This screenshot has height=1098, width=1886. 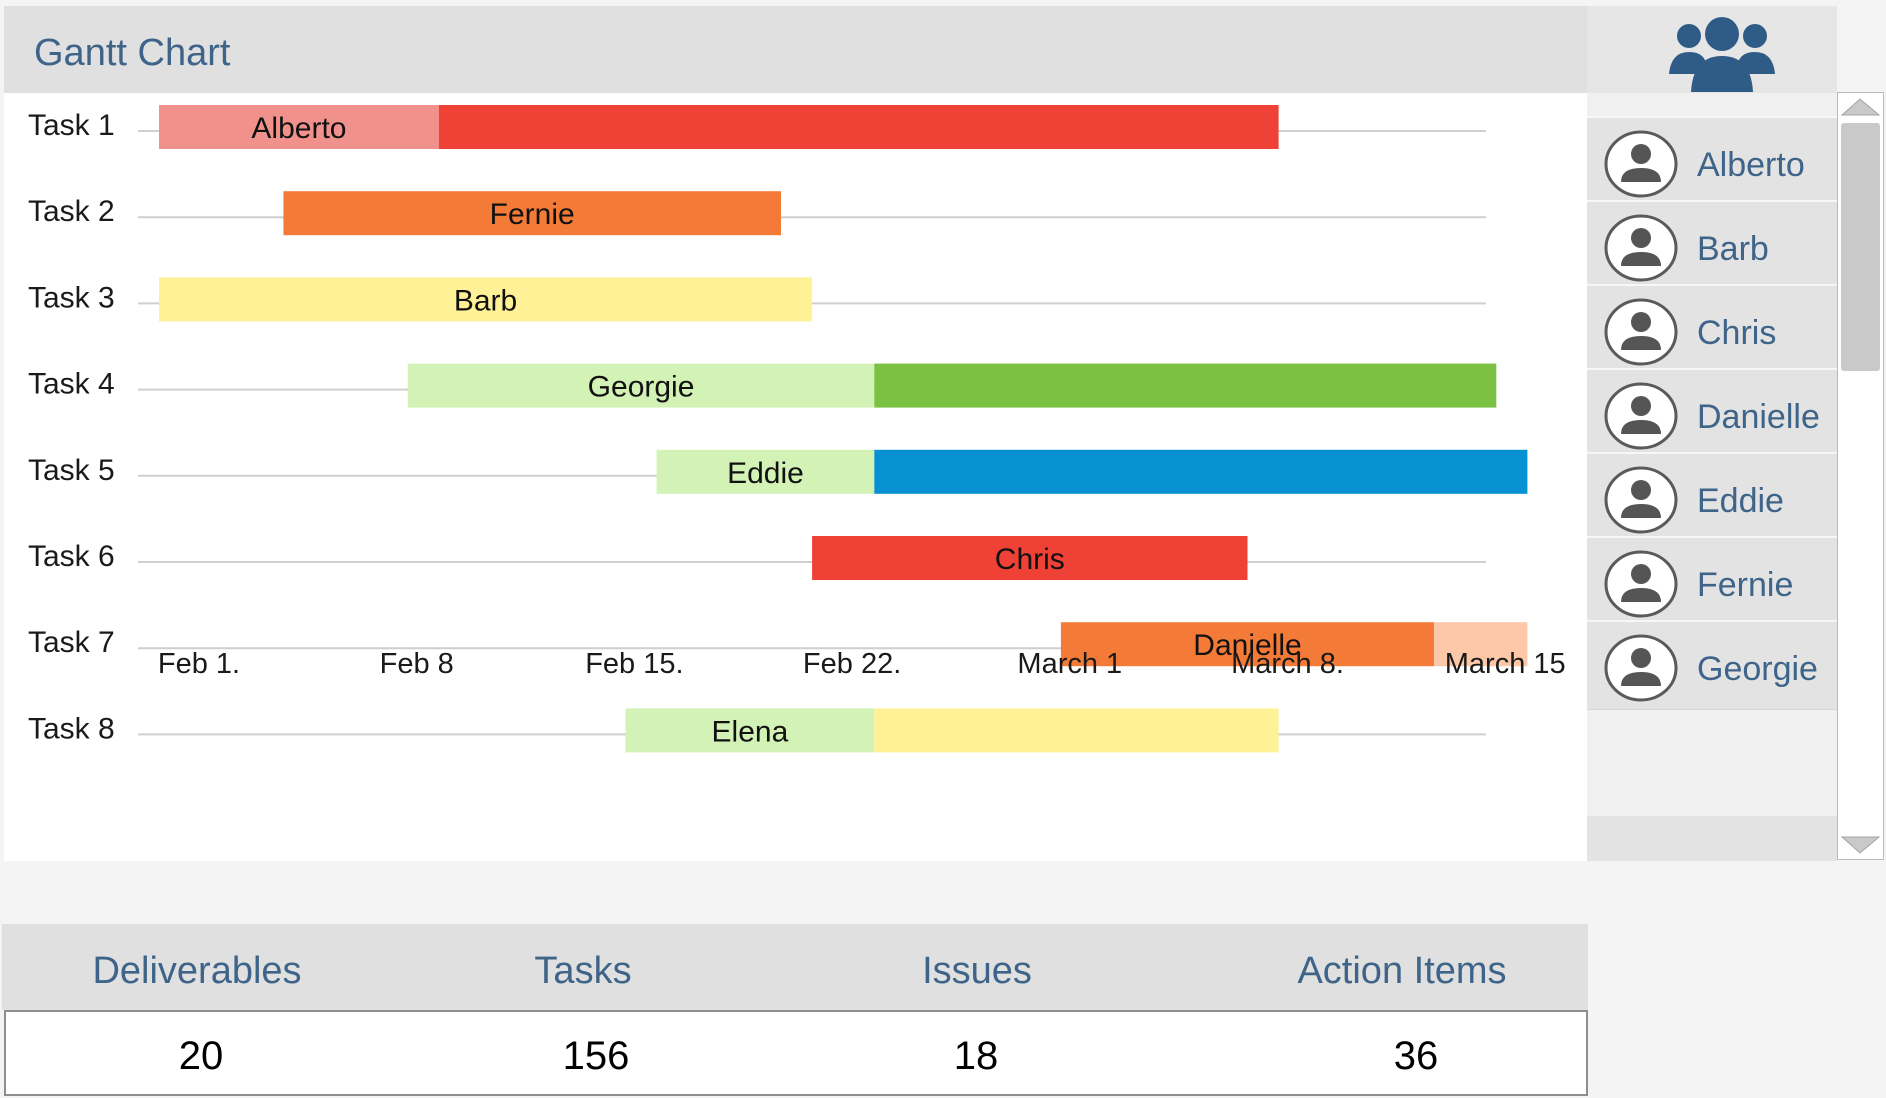 What do you see at coordinates (1722, 54) in the screenshot?
I see `team-icon` at bounding box center [1722, 54].